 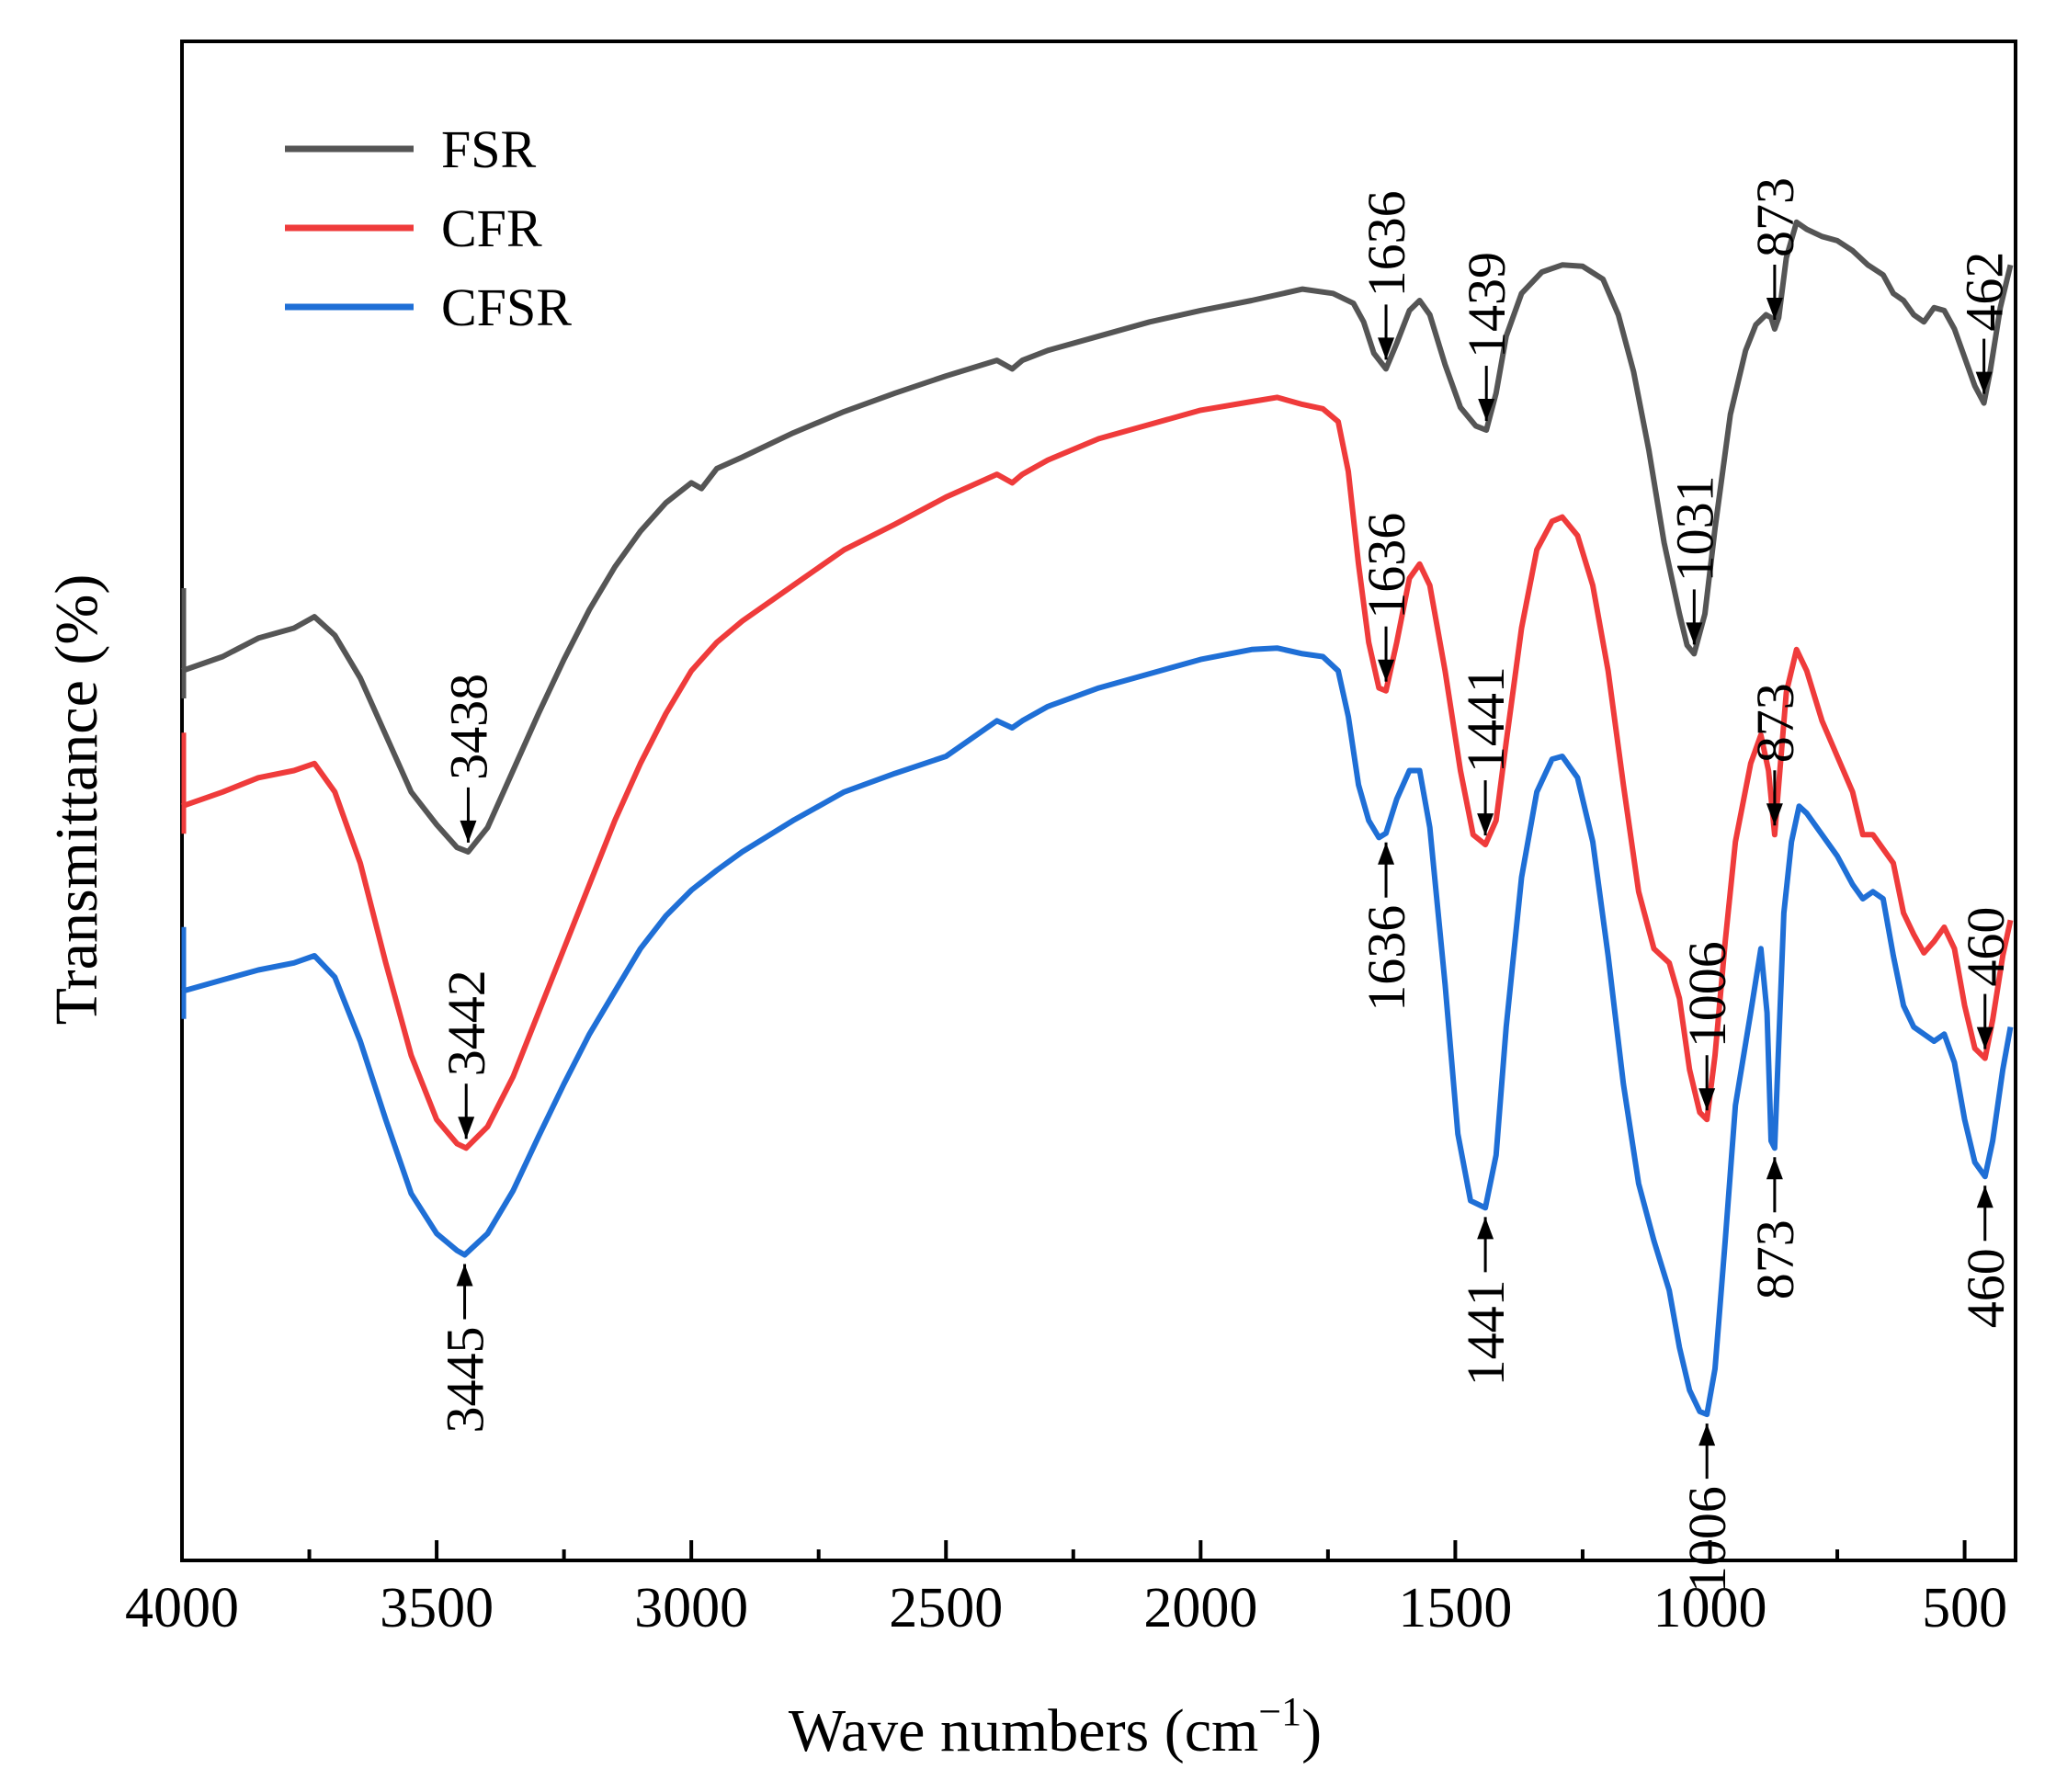 What do you see at coordinates (1024, 1730) in the screenshot?
I see `x-axis-title-text: Wave numbers (cm` at bounding box center [1024, 1730].